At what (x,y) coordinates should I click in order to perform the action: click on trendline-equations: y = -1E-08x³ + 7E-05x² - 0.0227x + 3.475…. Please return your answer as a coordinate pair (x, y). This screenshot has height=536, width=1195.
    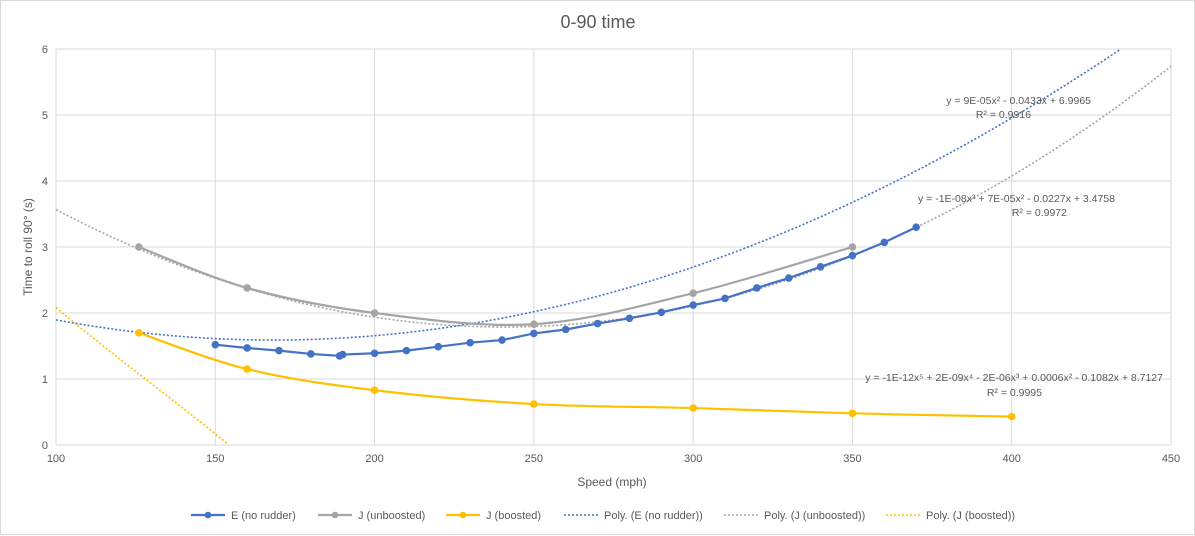
    Looking at the image, I should click on (1014, 247).